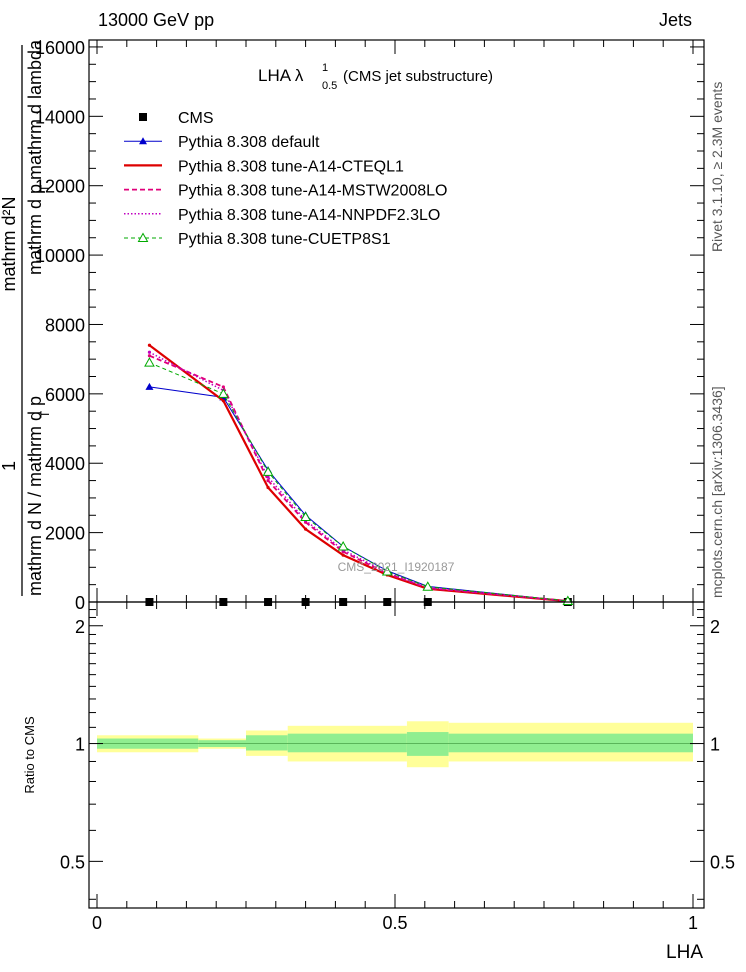 This screenshot has width=746, height=972. What do you see at coordinates (312, 191) in the screenshot?
I see `legend-label: Pythia 8.308 tune-A14-MSTW2008LO` at bounding box center [312, 191].